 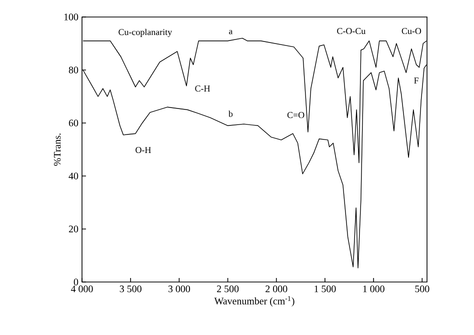 What do you see at coordinates (351, 31) in the screenshot?
I see `annotation: C-O-Cu` at bounding box center [351, 31].